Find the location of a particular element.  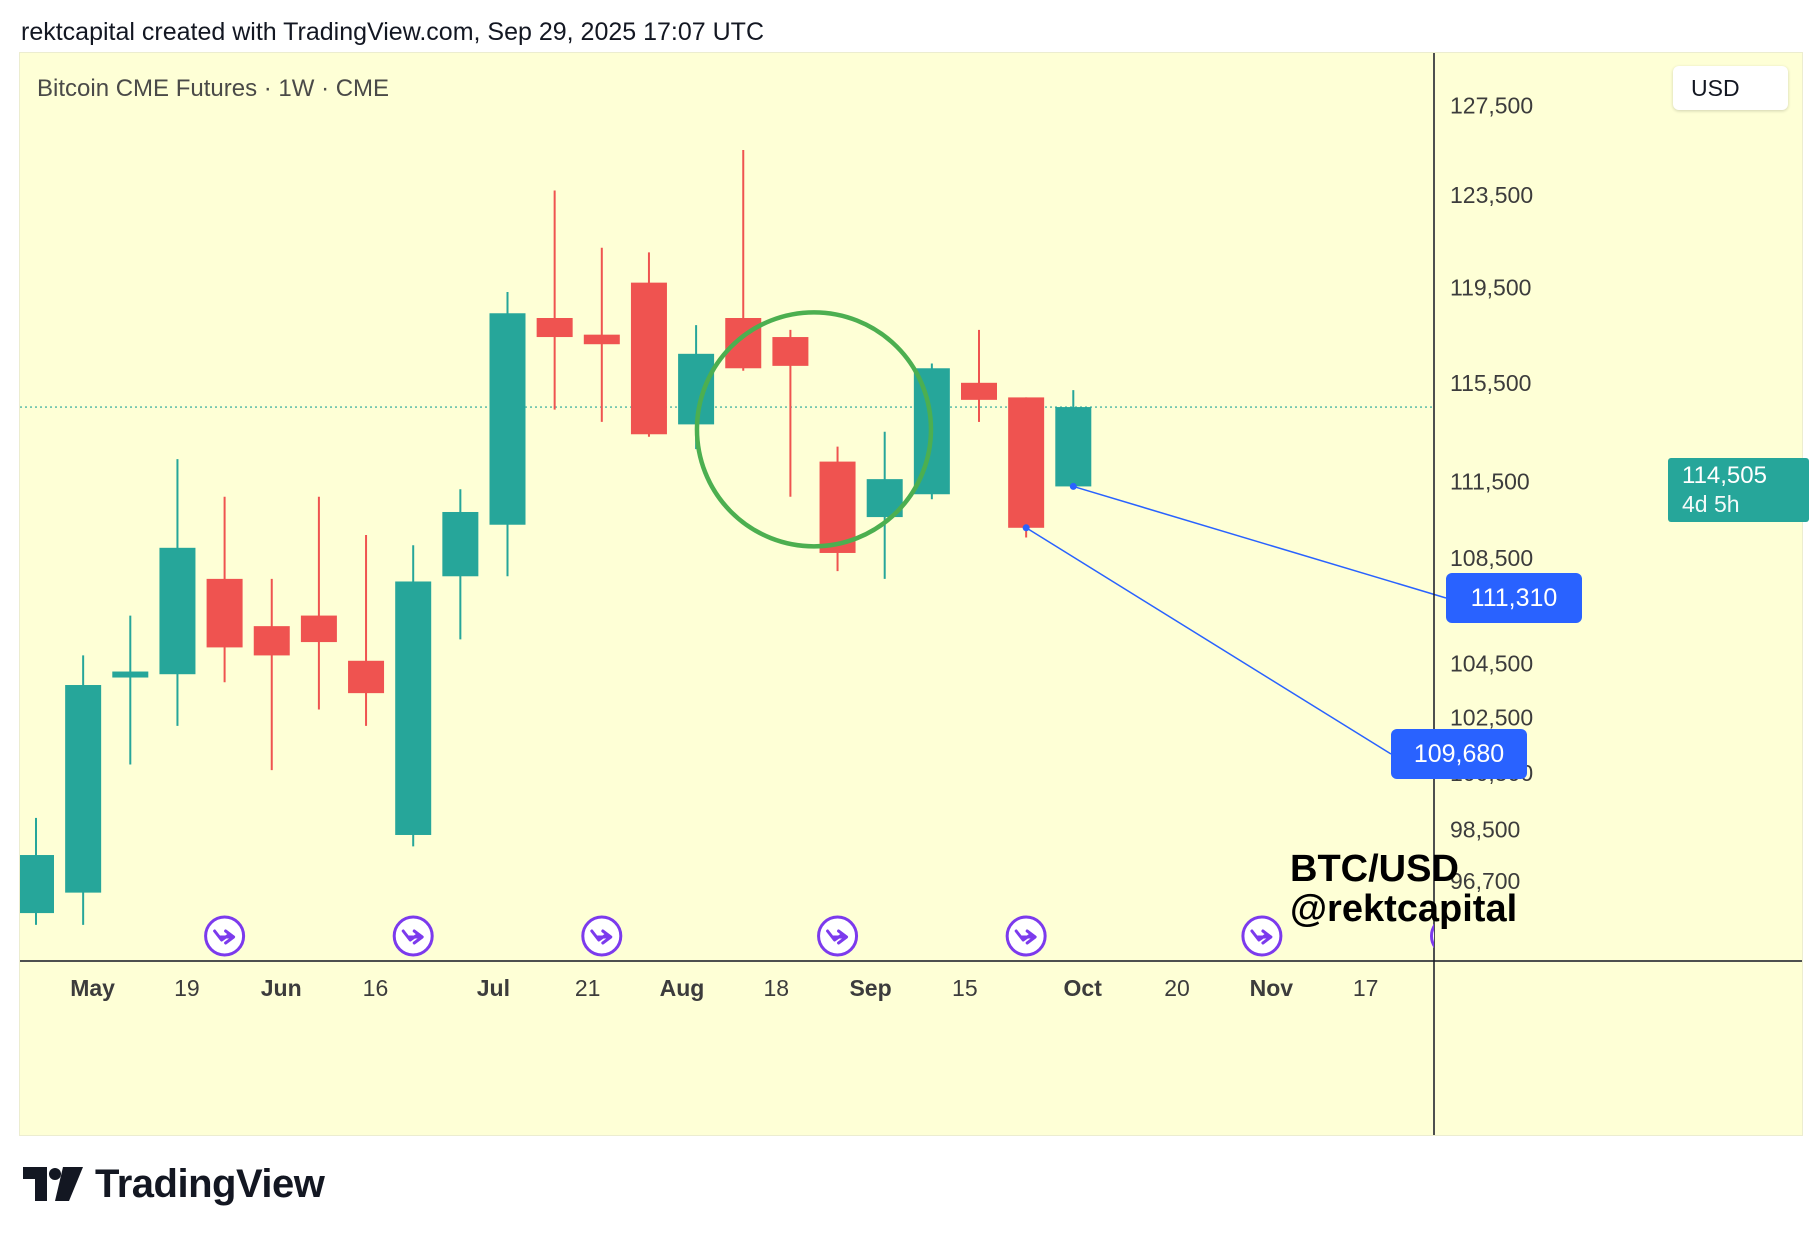

last-price-value: 114,505 is located at coordinates (1724, 475).